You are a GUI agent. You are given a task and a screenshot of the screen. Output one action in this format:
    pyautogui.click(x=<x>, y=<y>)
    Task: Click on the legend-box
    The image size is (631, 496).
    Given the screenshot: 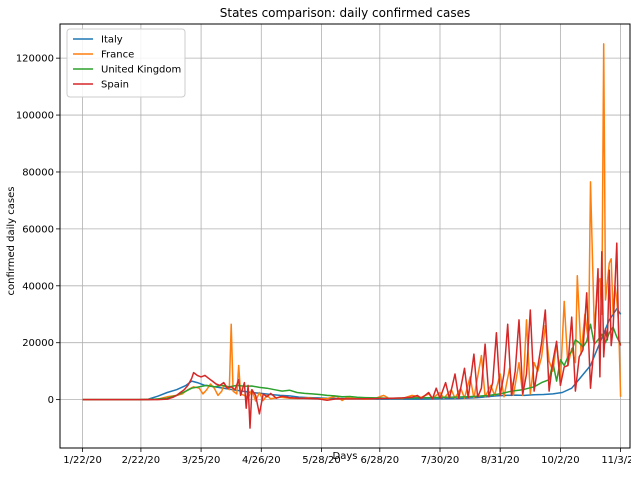 What is the action you would take?
    pyautogui.click(x=126, y=63)
    